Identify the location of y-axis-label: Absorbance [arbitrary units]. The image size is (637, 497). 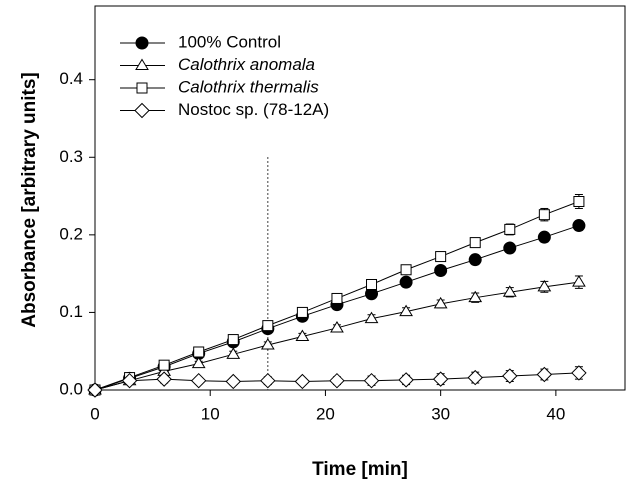
(29, 200).